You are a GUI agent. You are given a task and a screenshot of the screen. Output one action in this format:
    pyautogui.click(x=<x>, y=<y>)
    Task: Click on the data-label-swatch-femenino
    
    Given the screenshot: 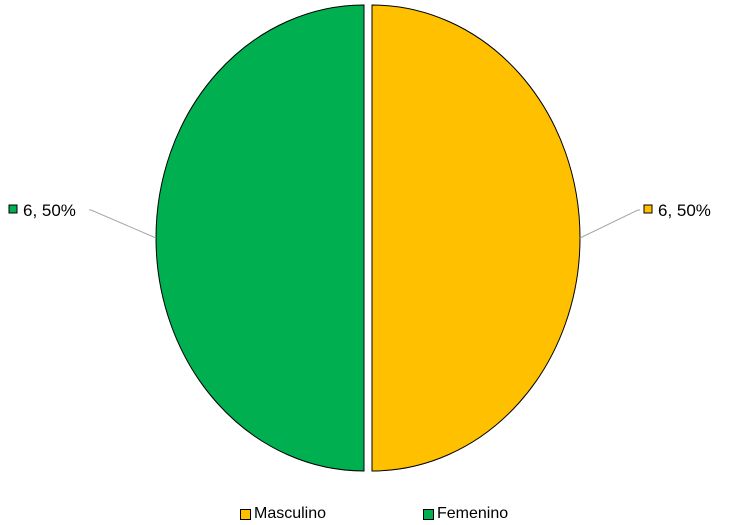 What is the action you would take?
    pyautogui.click(x=13, y=209)
    